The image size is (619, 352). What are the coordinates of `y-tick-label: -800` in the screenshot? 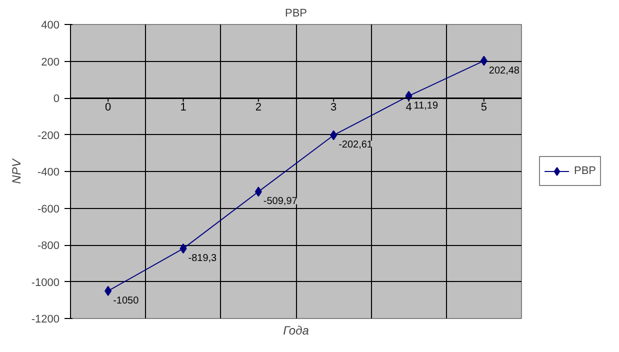 It's located at (48, 246).